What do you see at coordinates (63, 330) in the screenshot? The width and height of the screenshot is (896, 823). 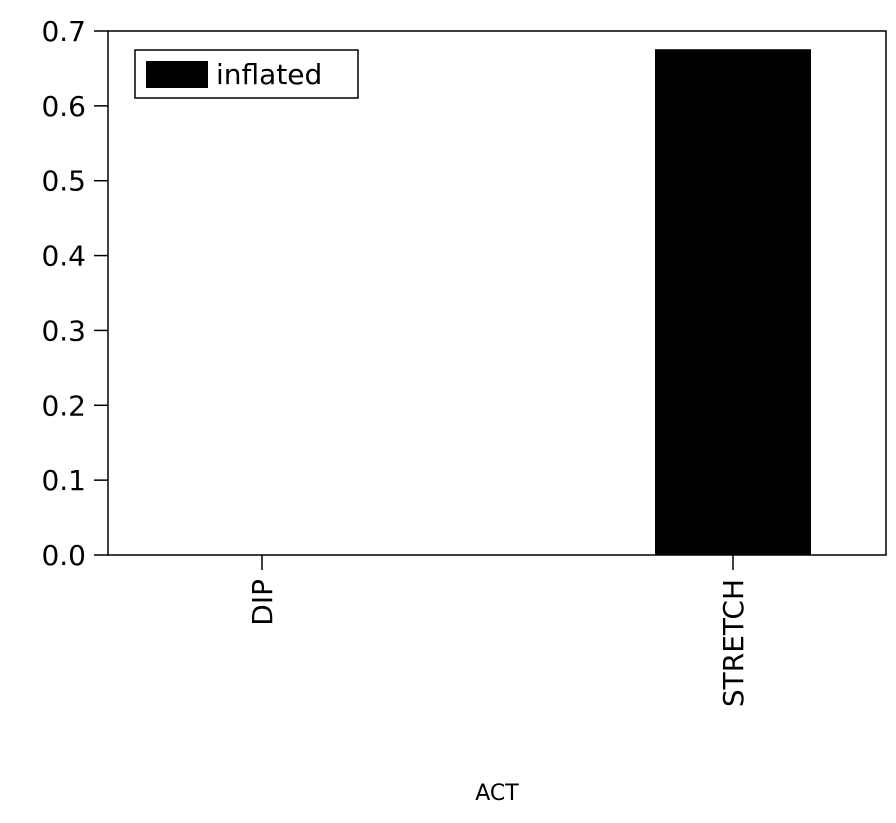 I see `y-tick-label: 0.3` at bounding box center [63, 330].